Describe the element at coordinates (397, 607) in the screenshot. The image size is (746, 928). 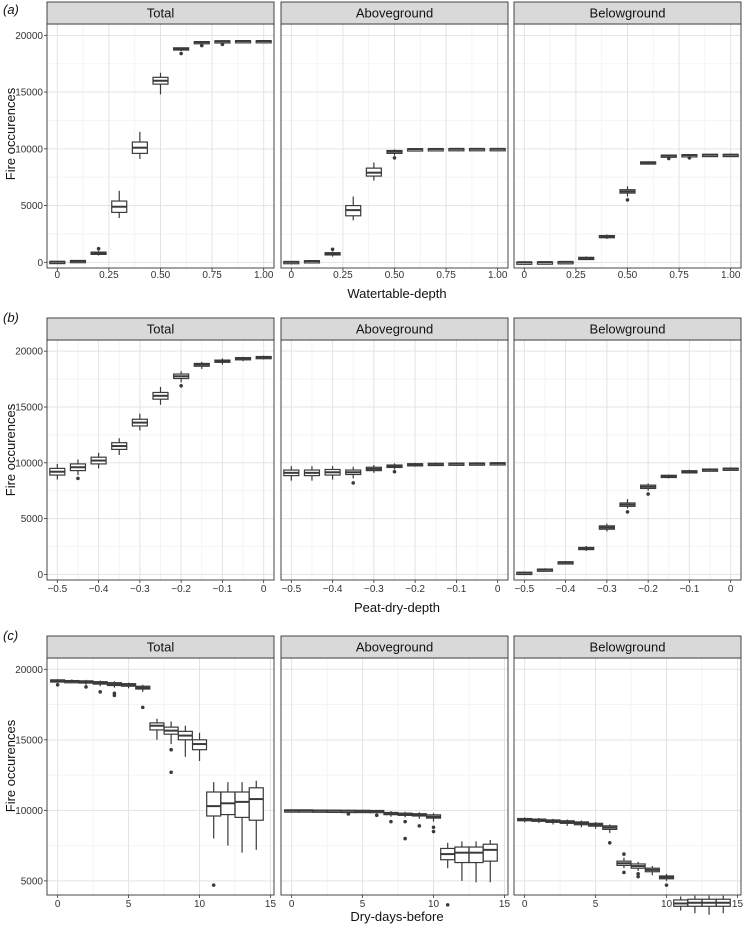
I see `x-axis-title-b: Peat-dry-depth` at that location.